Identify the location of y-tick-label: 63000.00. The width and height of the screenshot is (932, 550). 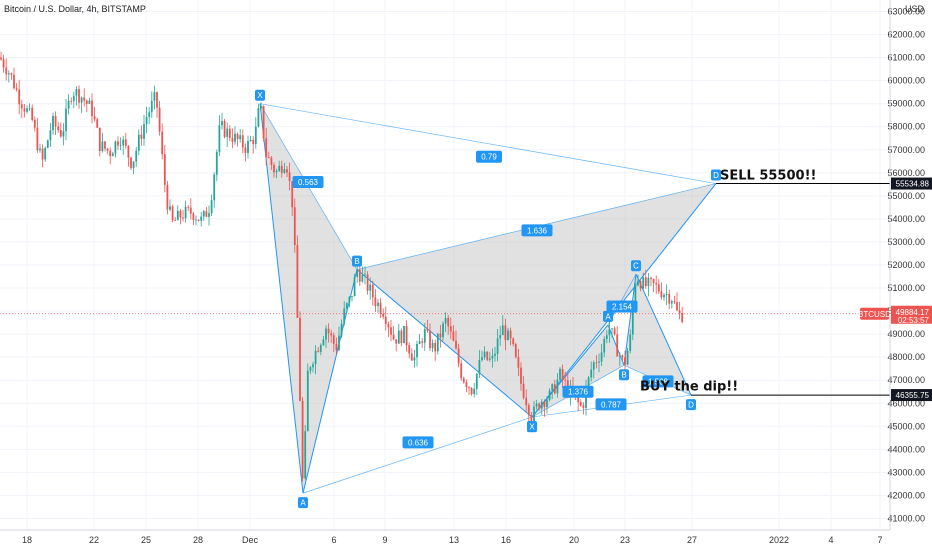
(906, 12).